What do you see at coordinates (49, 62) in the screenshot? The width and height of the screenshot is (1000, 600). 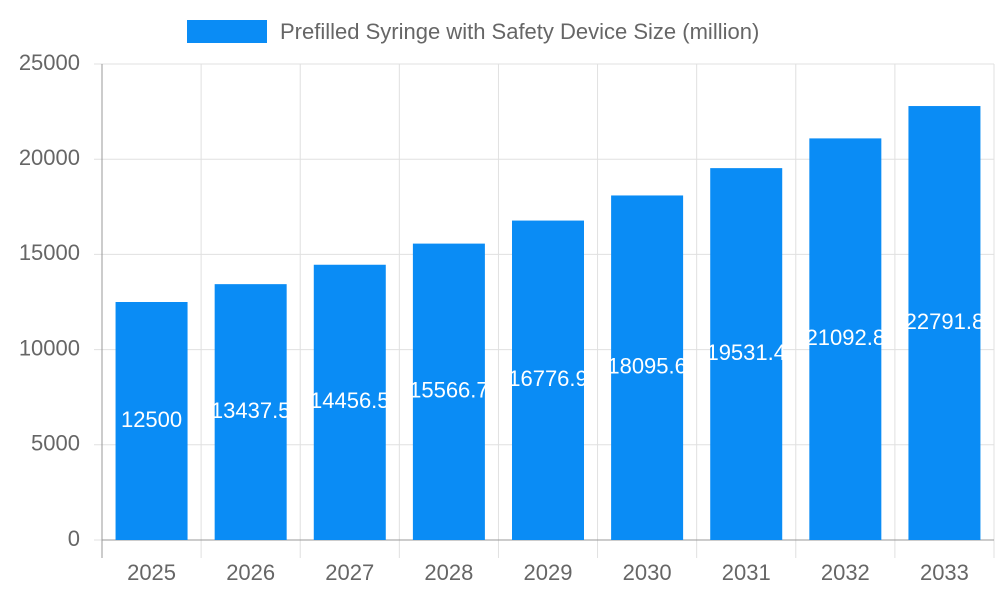 I see `y-tick-label: 25000` at bounding box center [49, 62].